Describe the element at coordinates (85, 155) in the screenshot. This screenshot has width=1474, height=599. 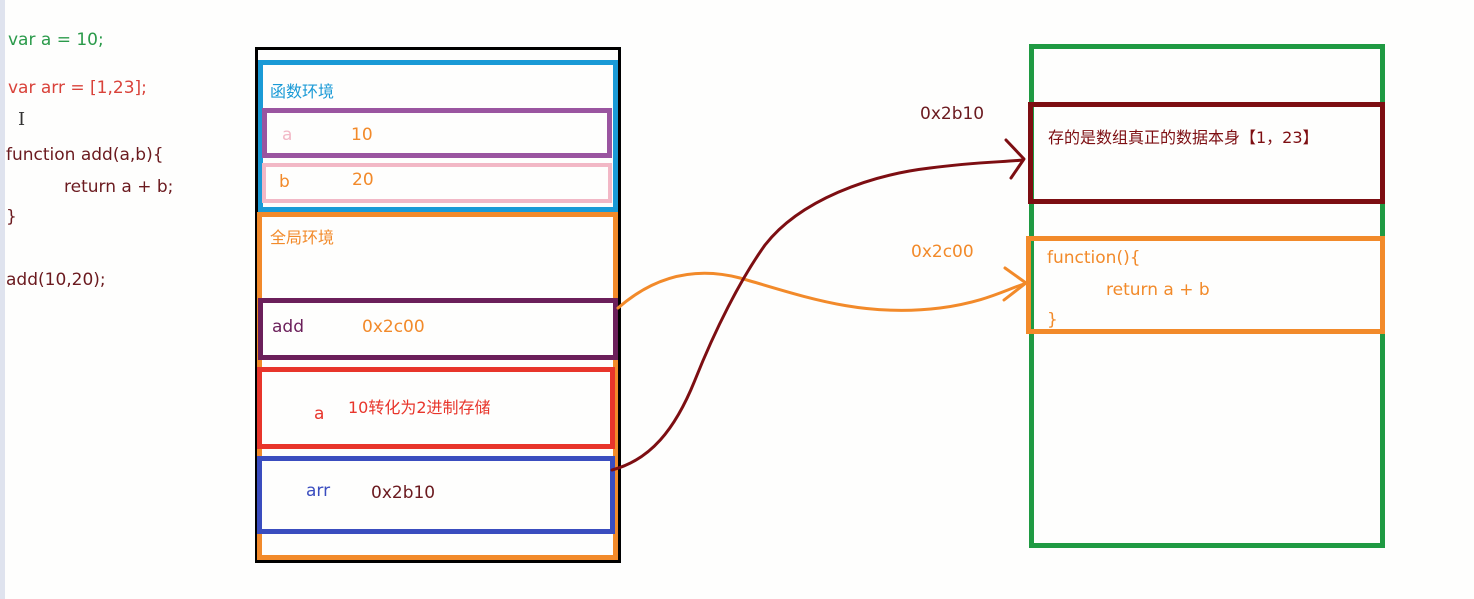
I see `code-line-function: function add(a,b){` at that location.